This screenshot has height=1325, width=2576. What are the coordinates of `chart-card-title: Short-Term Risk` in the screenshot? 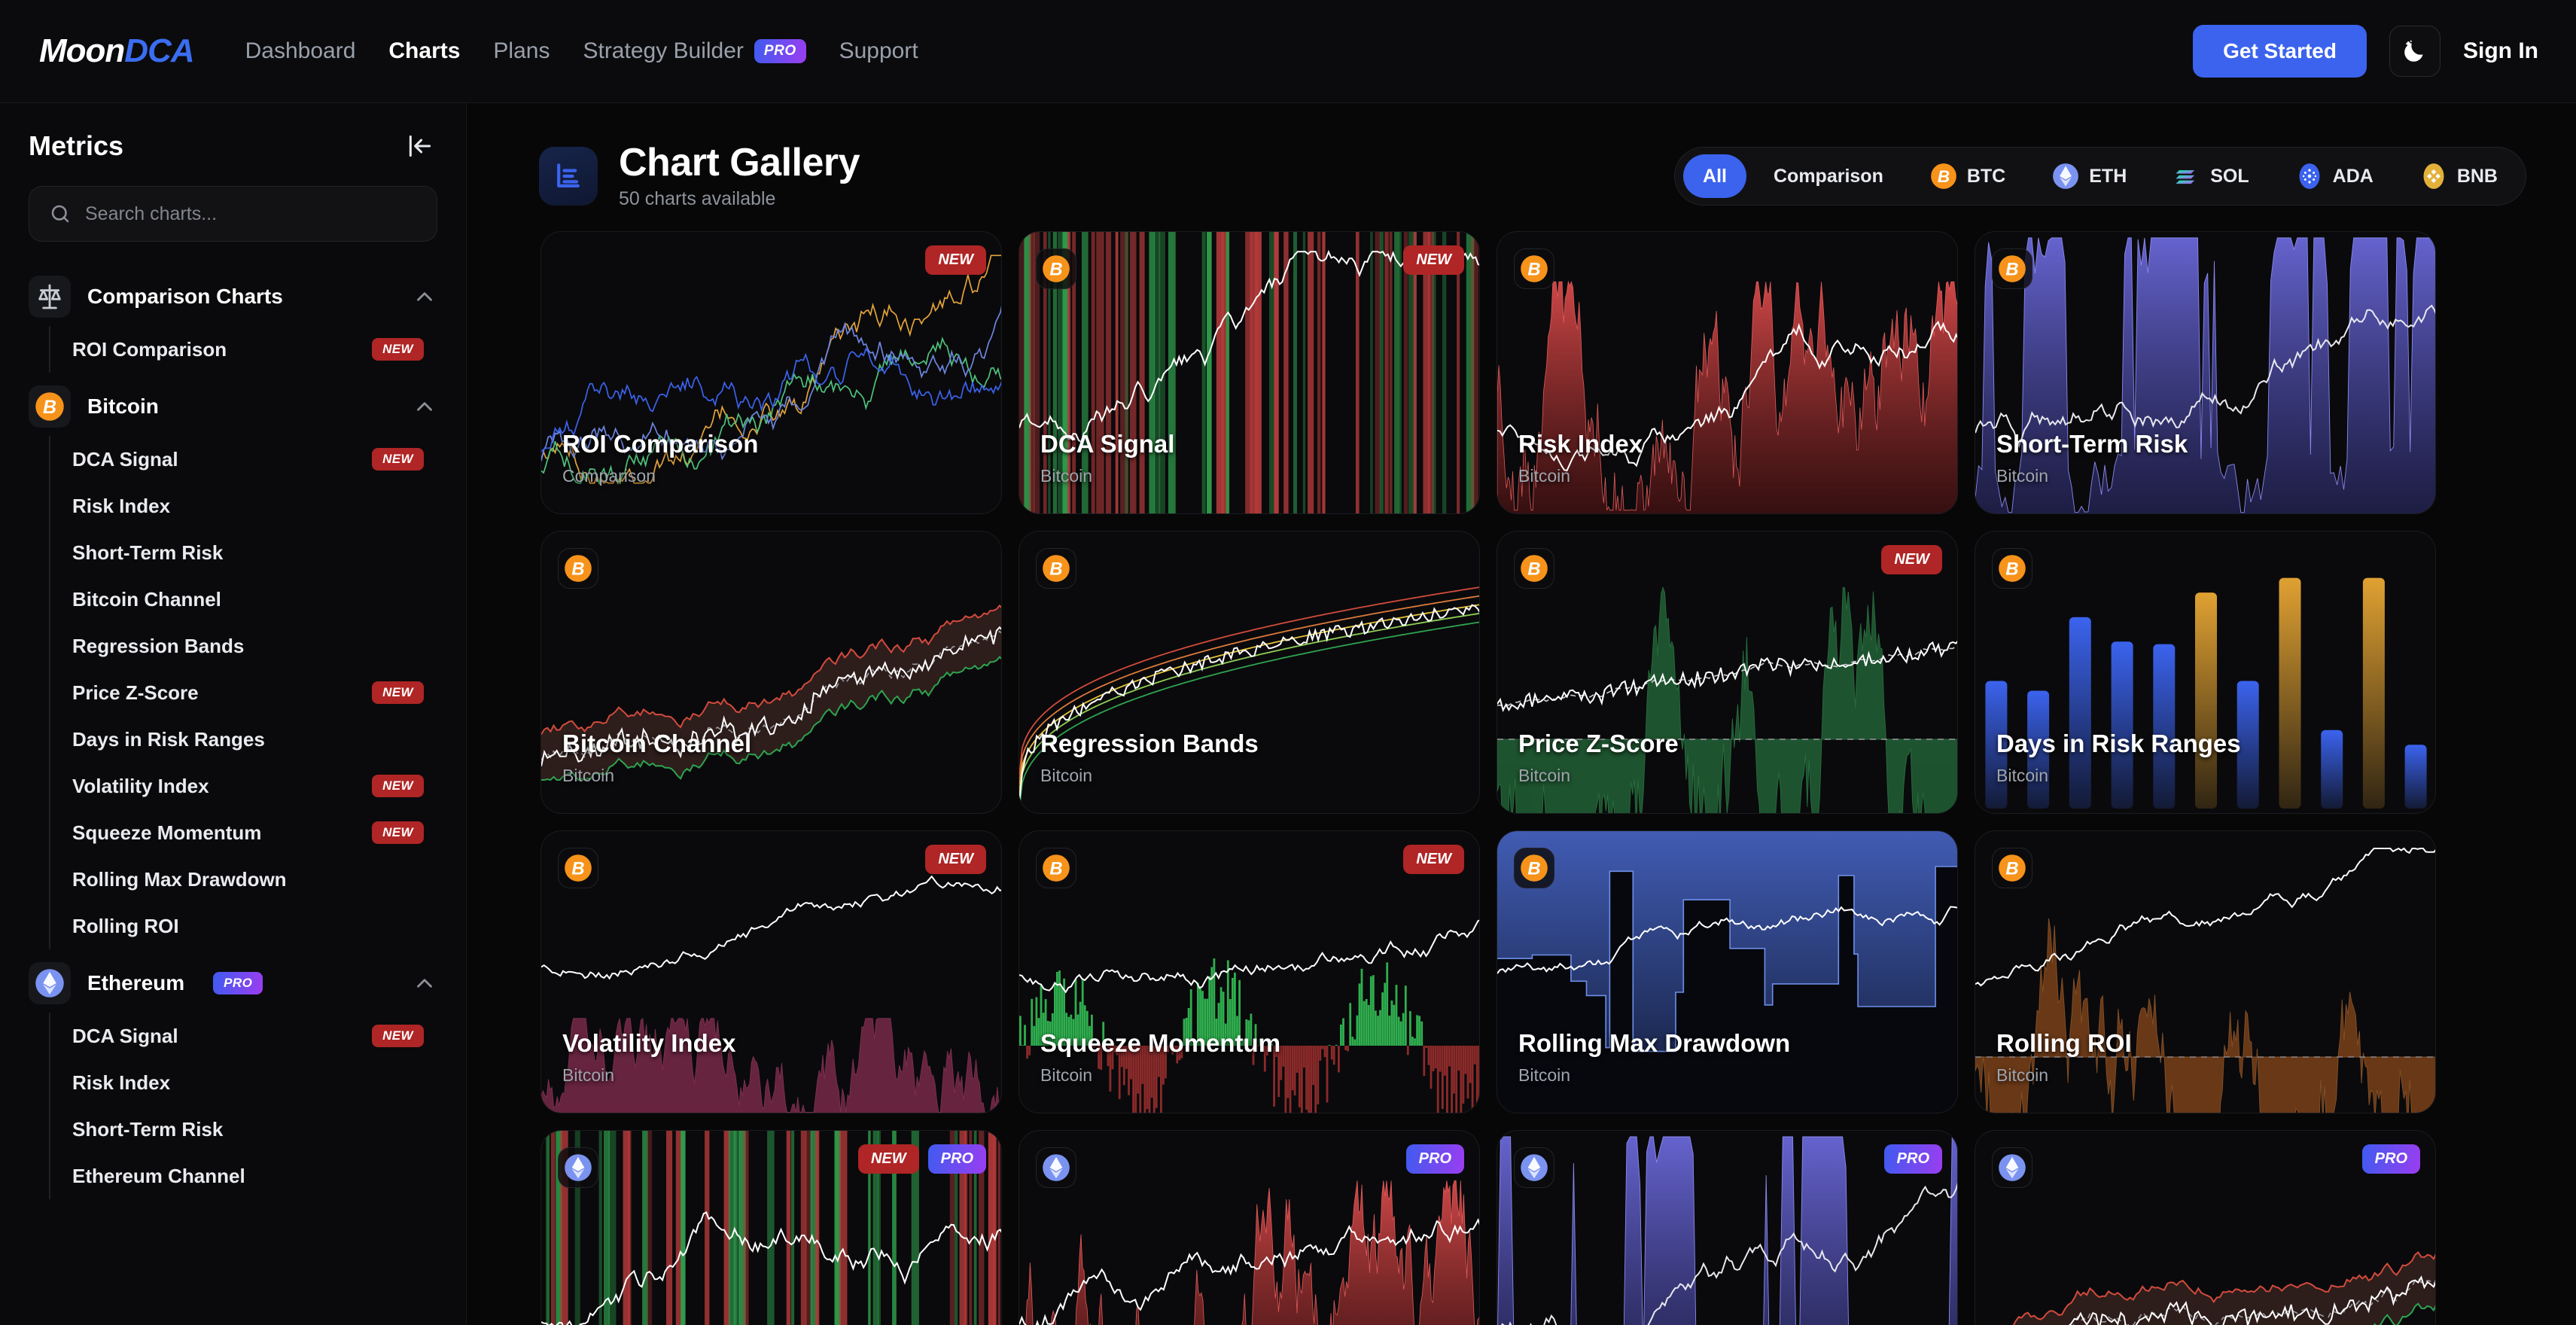 It's located at (2092, 444).